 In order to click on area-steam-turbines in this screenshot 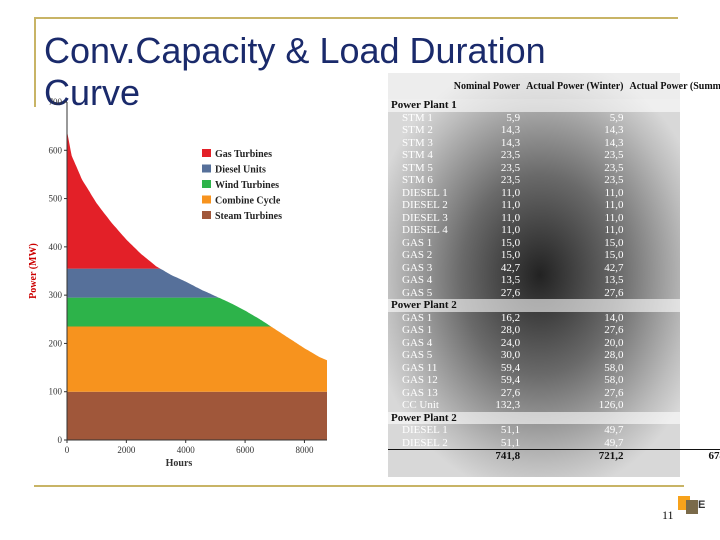, I will do `click(197, 415)`.